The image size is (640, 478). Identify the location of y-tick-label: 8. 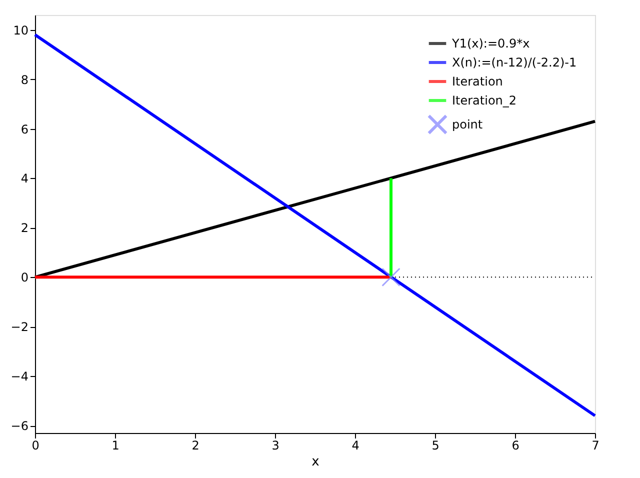
(24, 79).